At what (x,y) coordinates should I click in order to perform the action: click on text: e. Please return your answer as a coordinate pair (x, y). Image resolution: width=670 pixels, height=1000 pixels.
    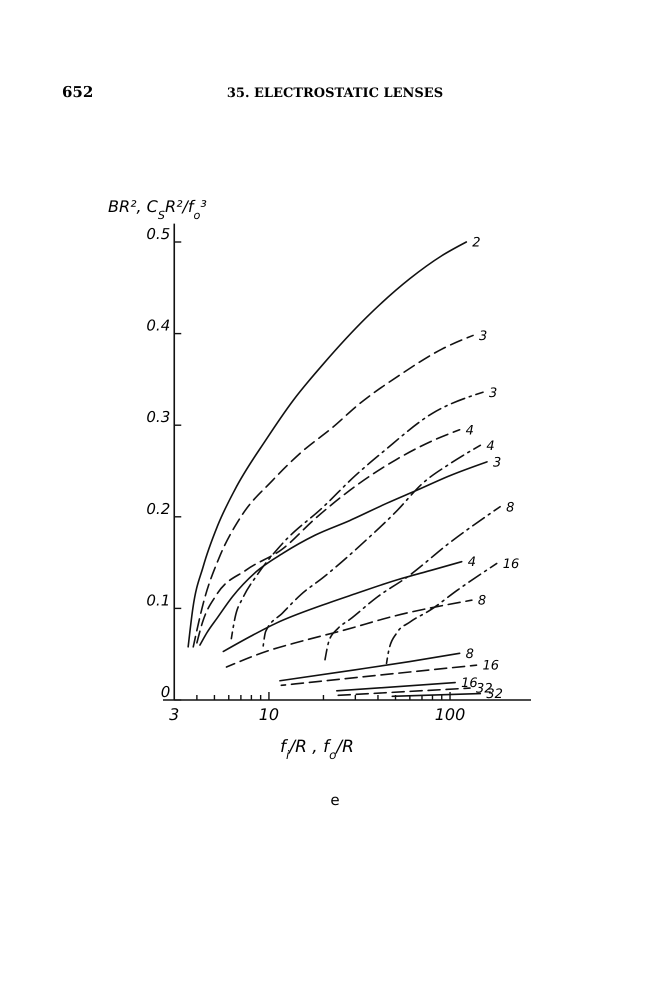
    Looking at the image, I should click on (335, 800).